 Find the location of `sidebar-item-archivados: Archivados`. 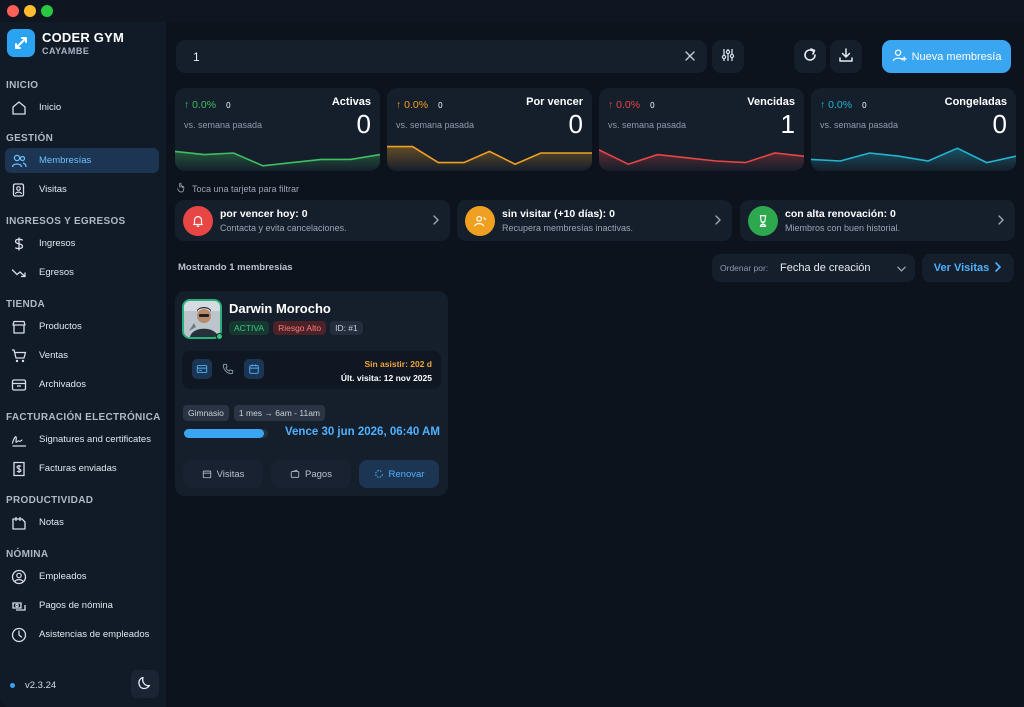

sidebar-item-archivados: Archivados is located at coordinates (82, 384).